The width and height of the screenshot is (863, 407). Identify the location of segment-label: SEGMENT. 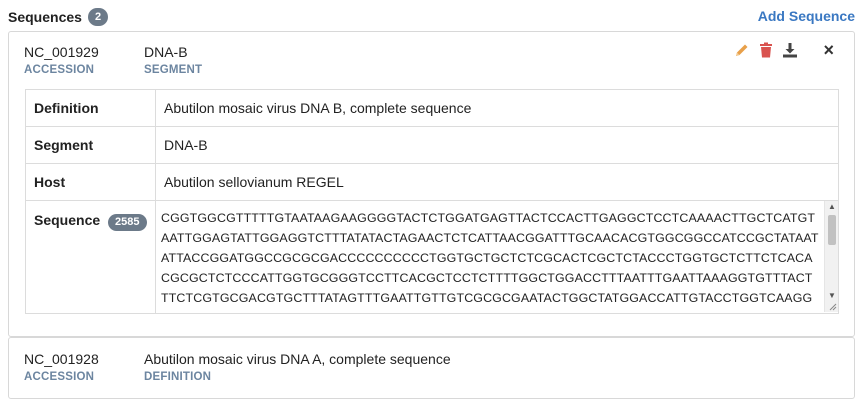
(173, 70).